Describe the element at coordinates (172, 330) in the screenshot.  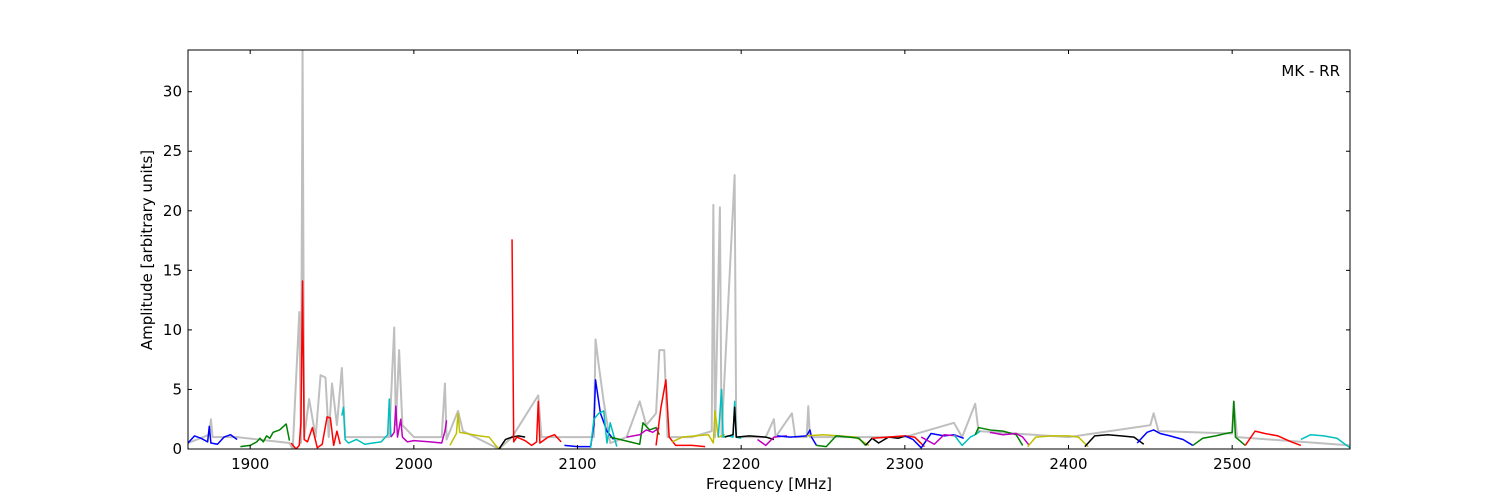
I see `y-tick-label: 10` at that location.